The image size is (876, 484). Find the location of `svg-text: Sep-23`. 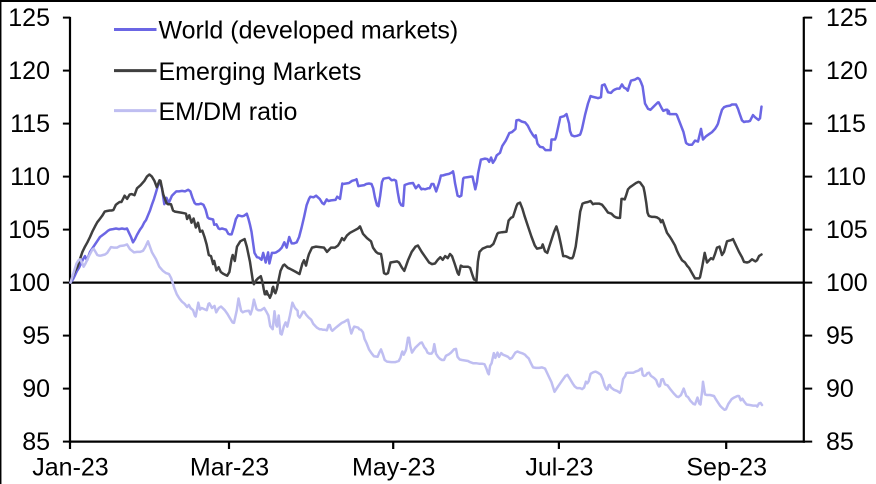

svg-text: Sep-23 is located at coordinates (726, 467).